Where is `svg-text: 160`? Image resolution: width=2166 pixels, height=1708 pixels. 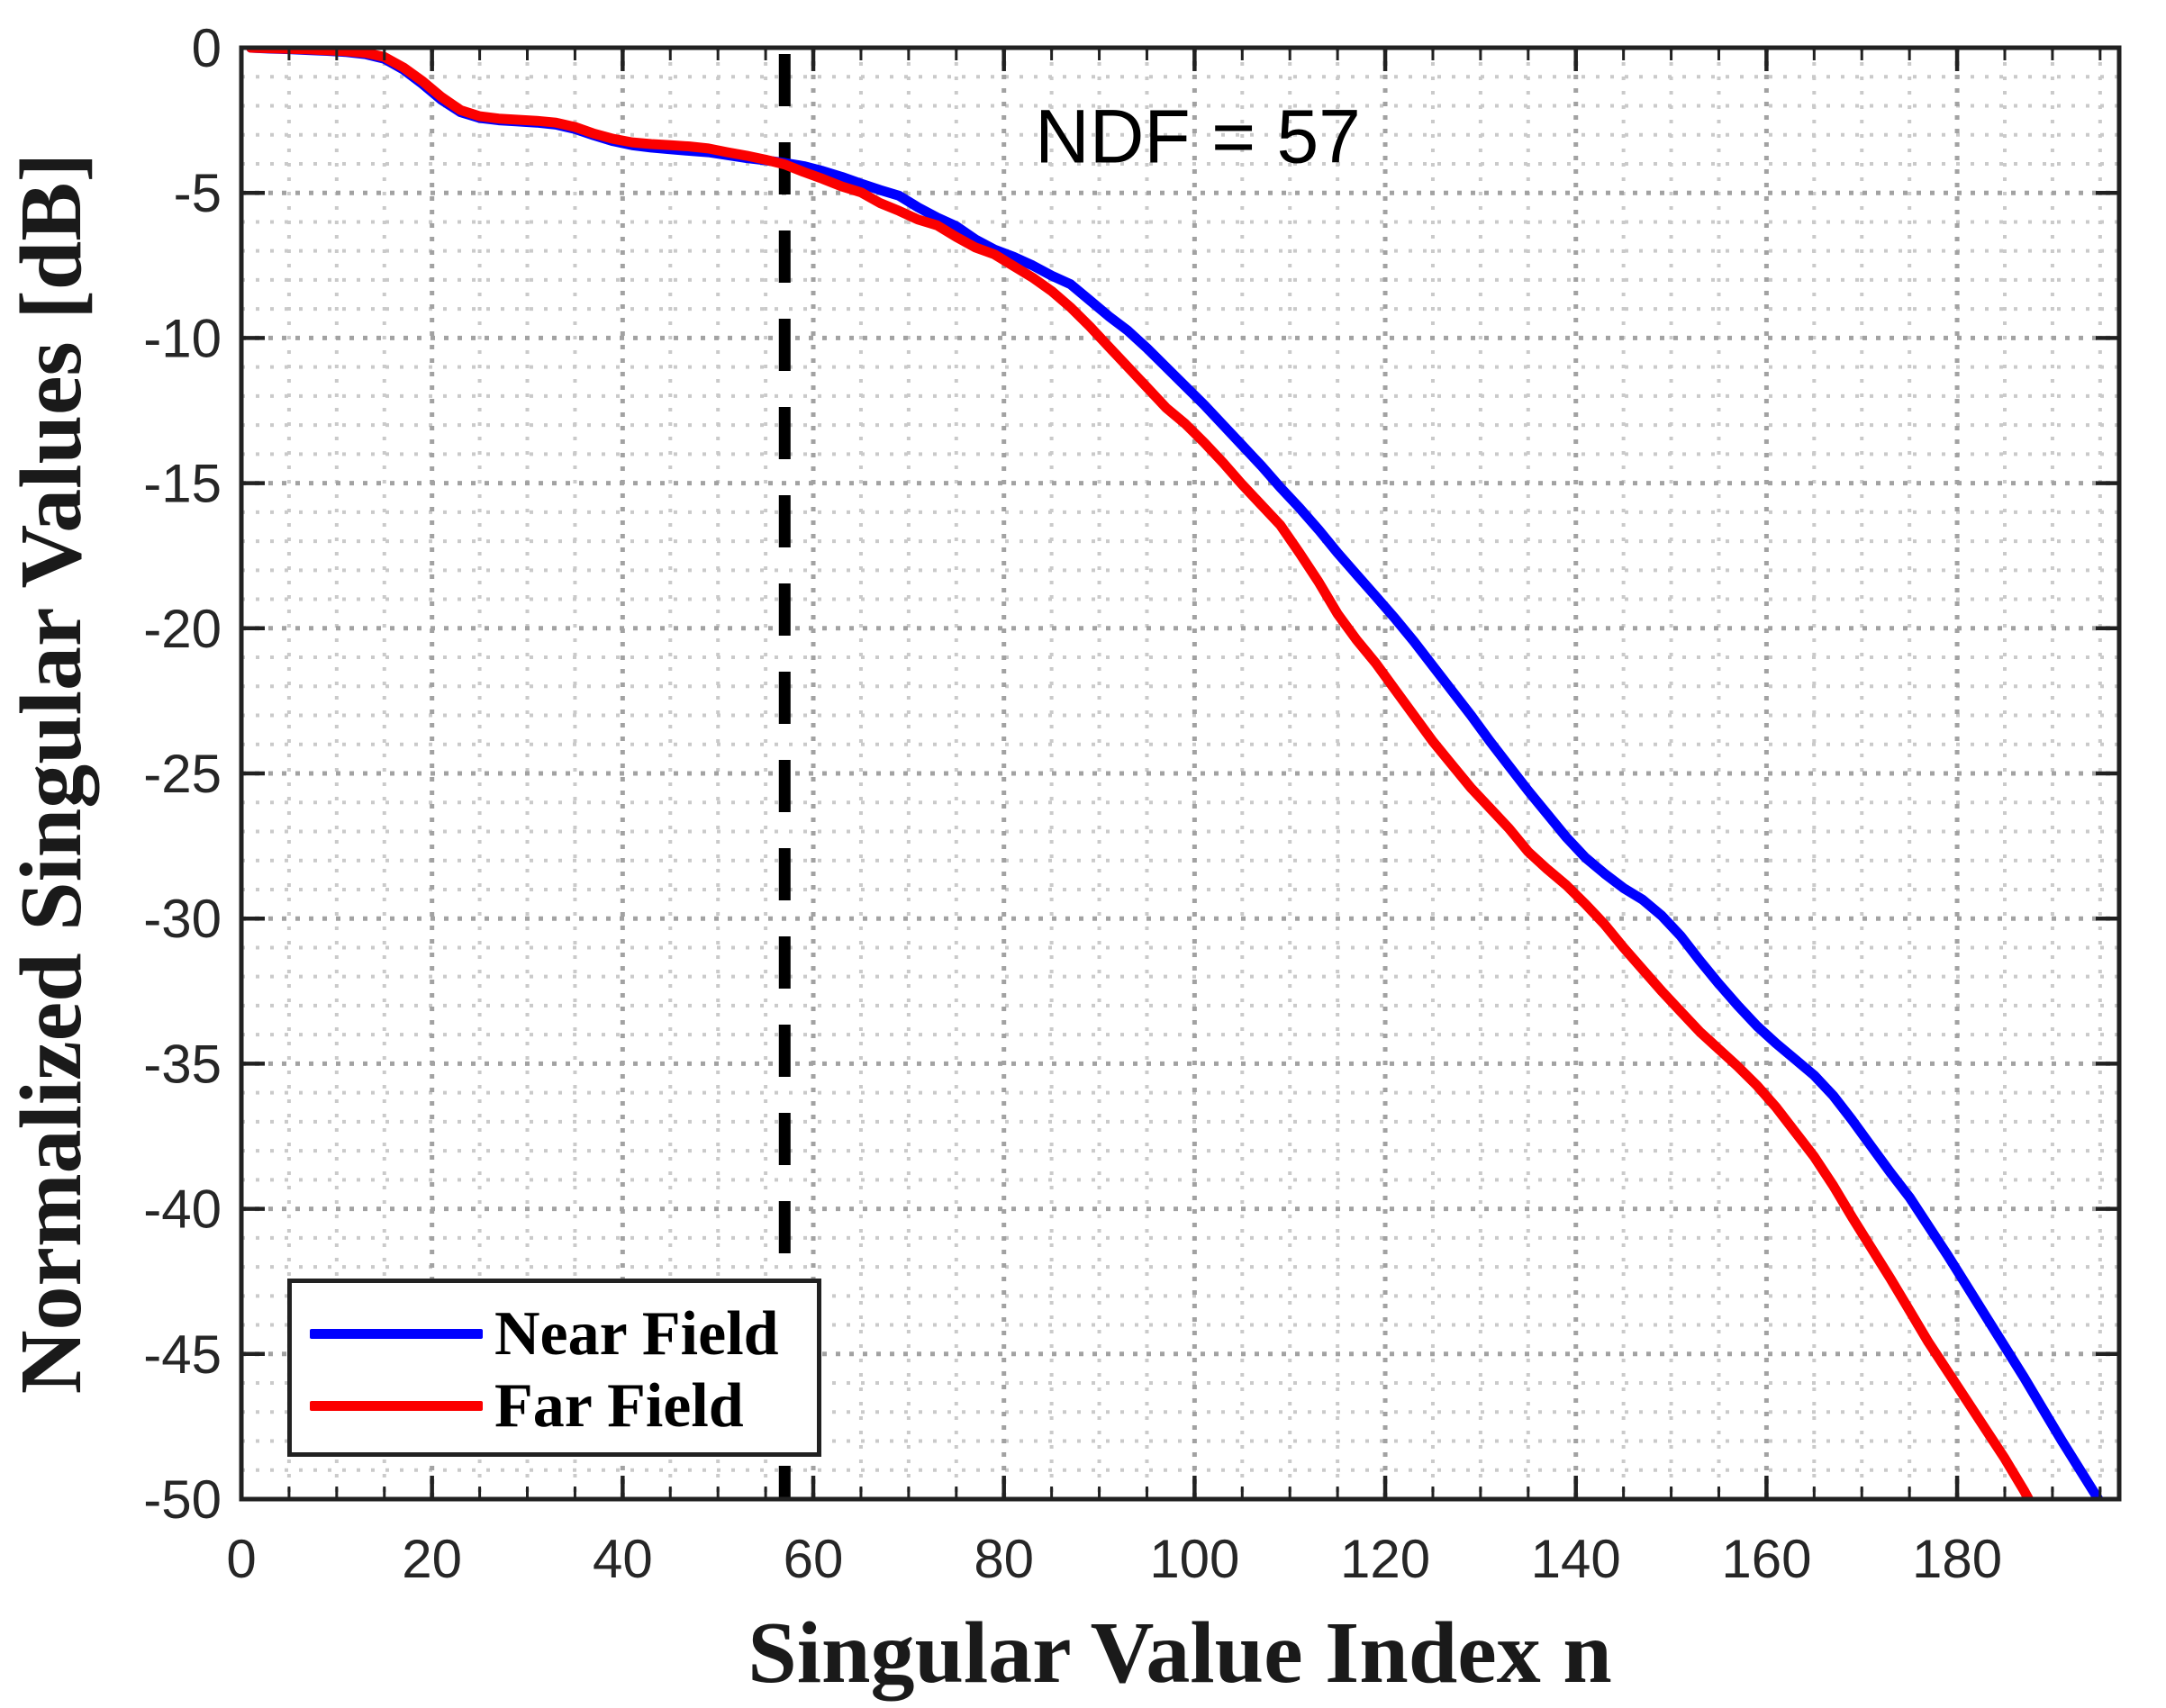 svg-text: 160 is located at coordinates (1766, 1559).